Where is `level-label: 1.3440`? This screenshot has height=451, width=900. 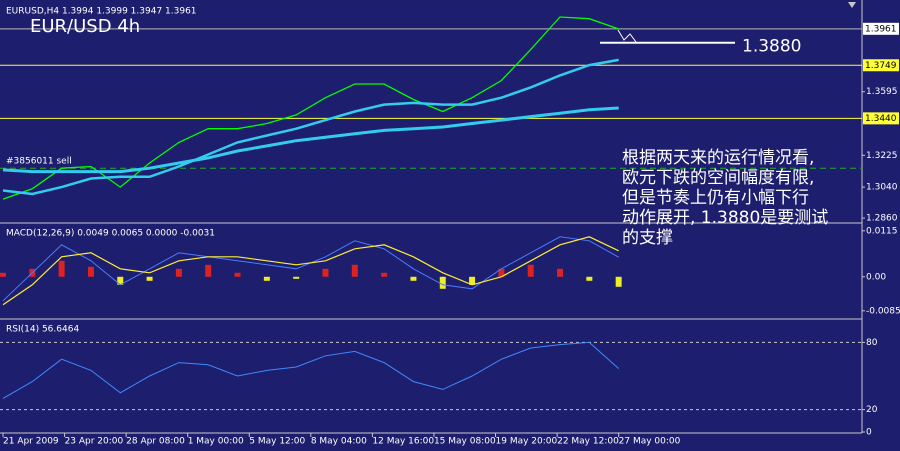 level-label: 1.3440 is located at coordinates (881, 119).